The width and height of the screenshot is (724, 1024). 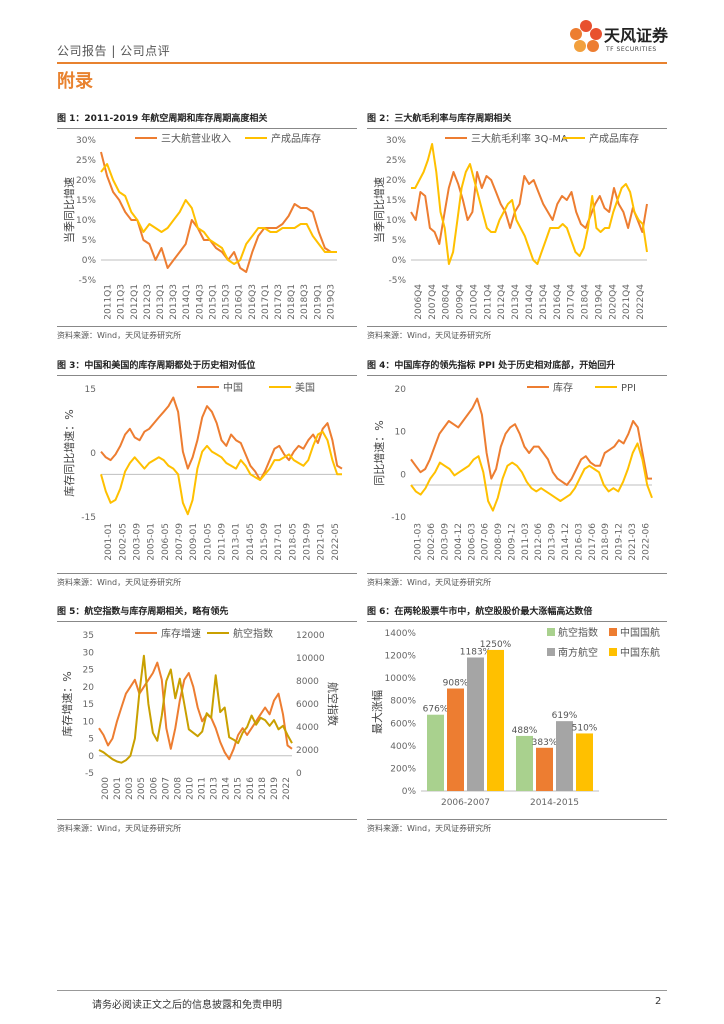 What do you see at coordinates (613, 302) in the screenshot?
I see `x-tick-label: 2020Q4` at bounding box center [613, 302].